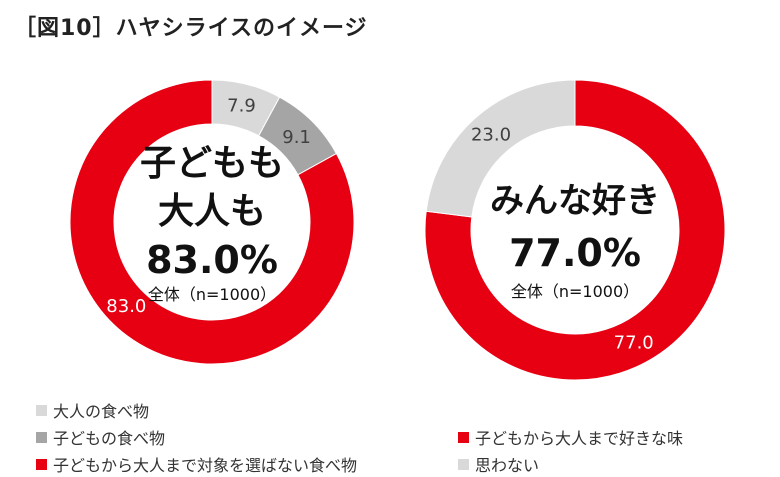  I want to click on legend-item: 子どもの食べ物, so click(100, 437).